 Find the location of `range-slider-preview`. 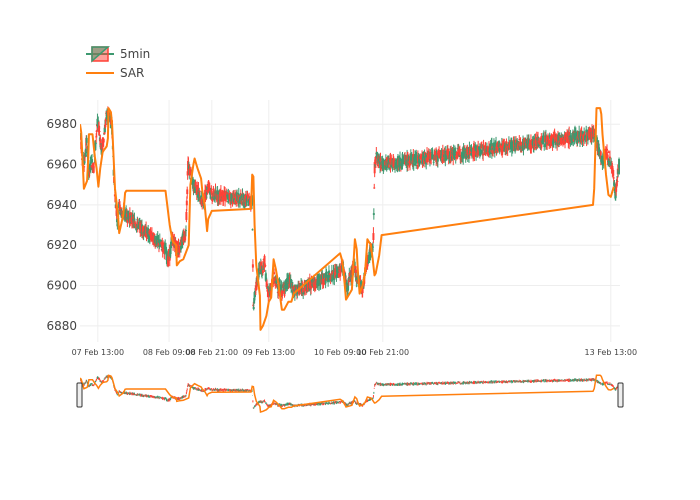

range-slider-preview is located at coordinates (350, 393).